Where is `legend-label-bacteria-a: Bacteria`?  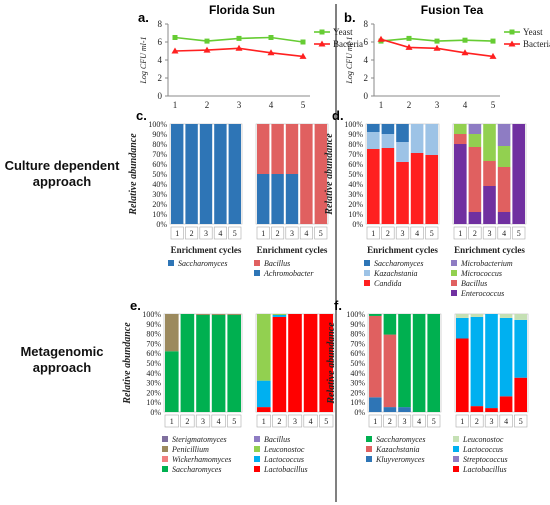
legend-label-bacteria-a: Bacteria is located at coordinates (348, 44).